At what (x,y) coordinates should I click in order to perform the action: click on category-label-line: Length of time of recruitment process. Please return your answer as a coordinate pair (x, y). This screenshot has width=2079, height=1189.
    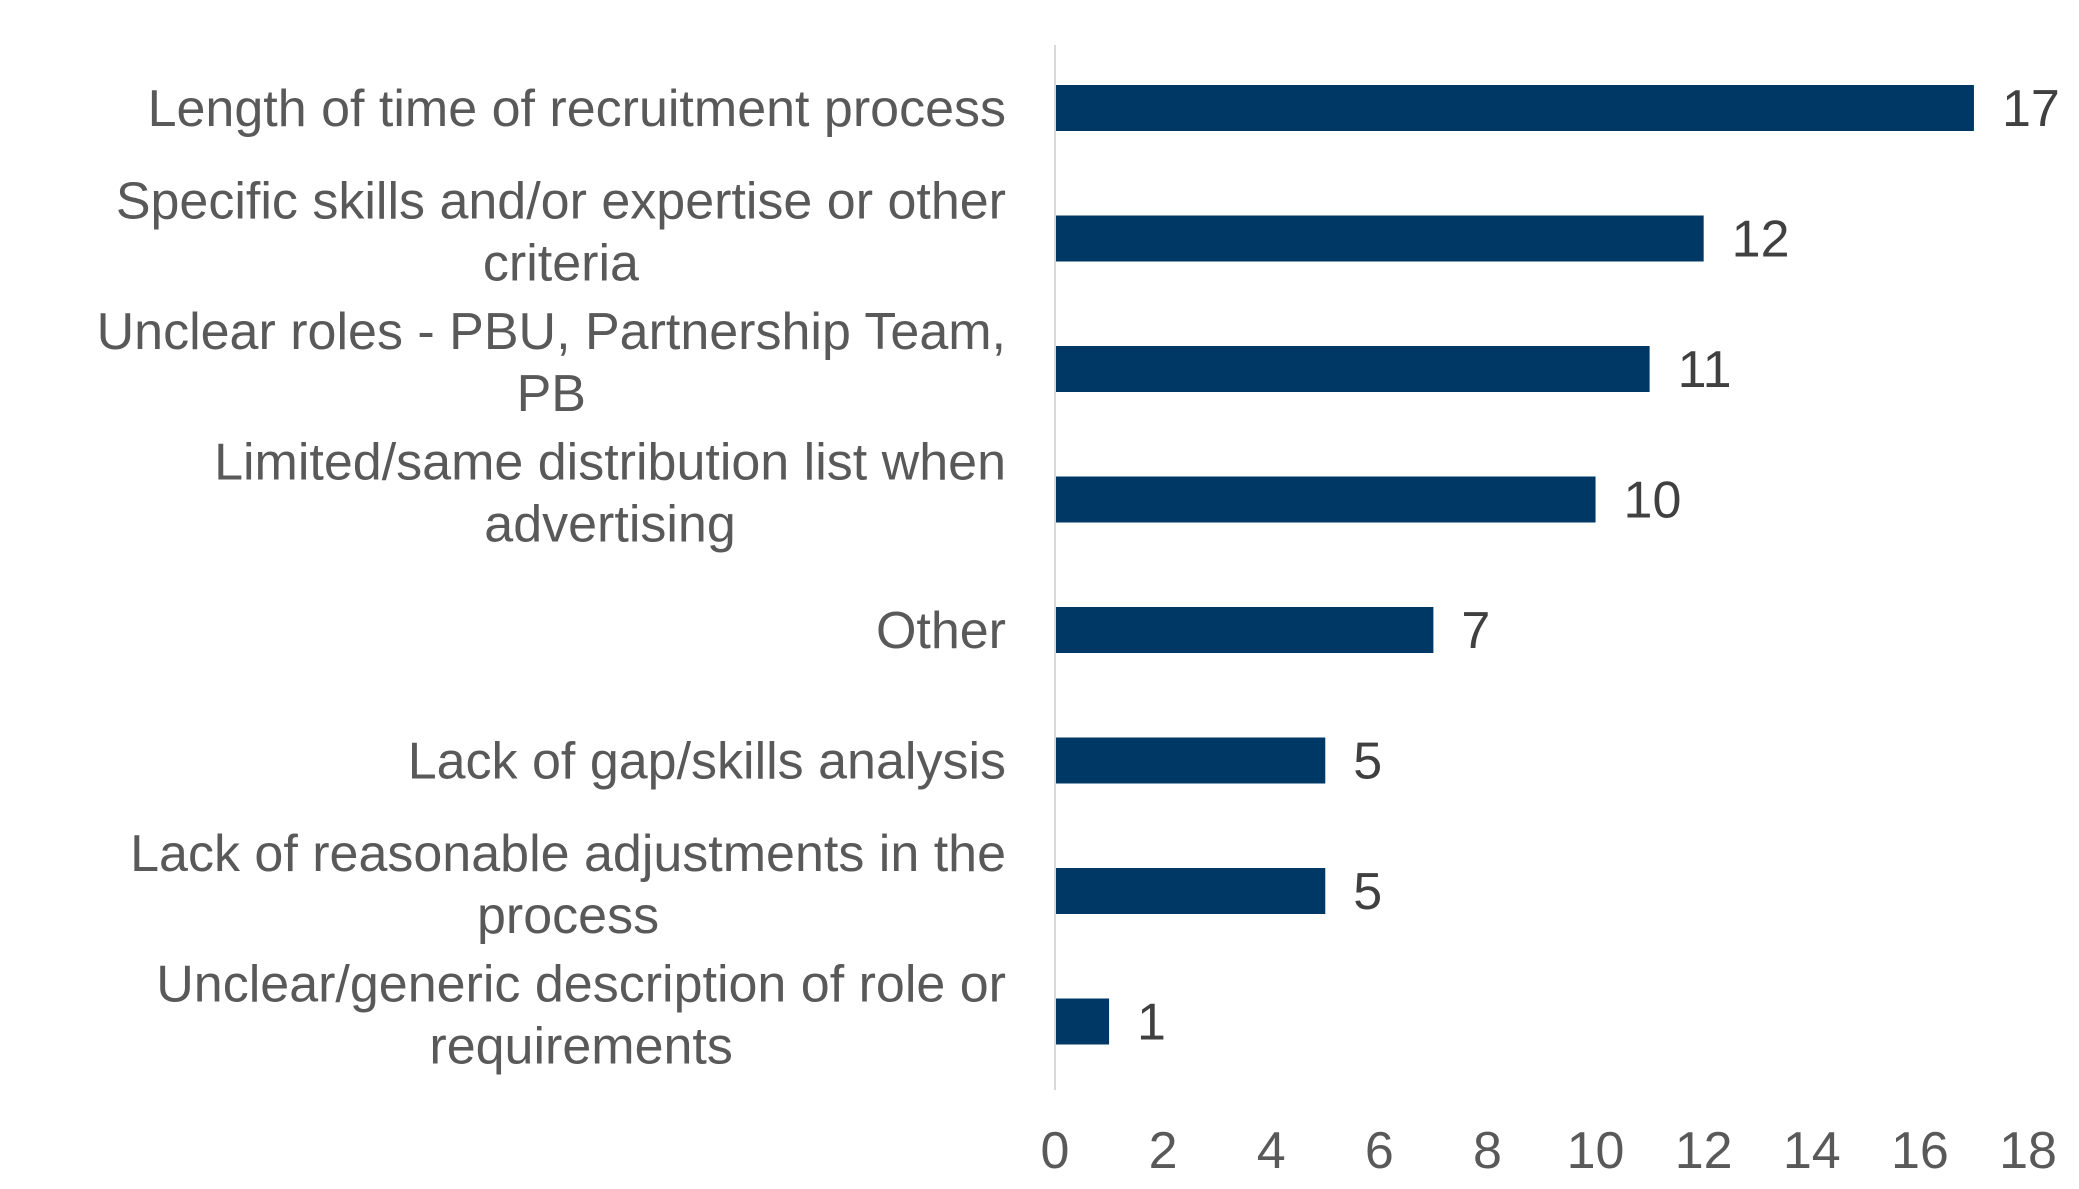
    Looking at the image, I should click on (577, 109).